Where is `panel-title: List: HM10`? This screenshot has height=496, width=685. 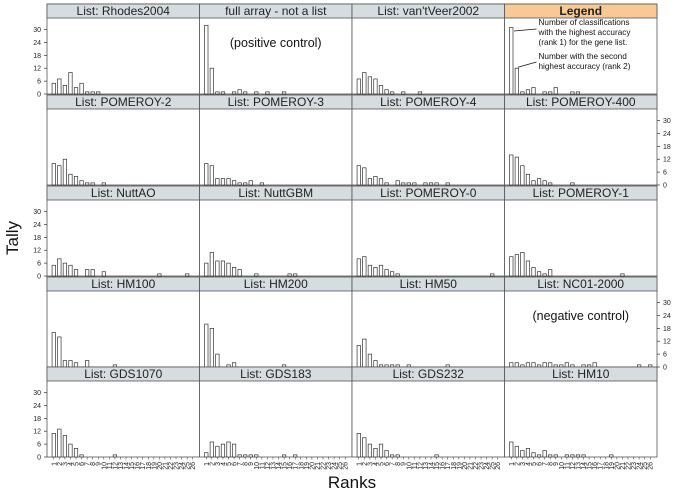 panel-title: List: HM10 is located at coordinates (581, 374).